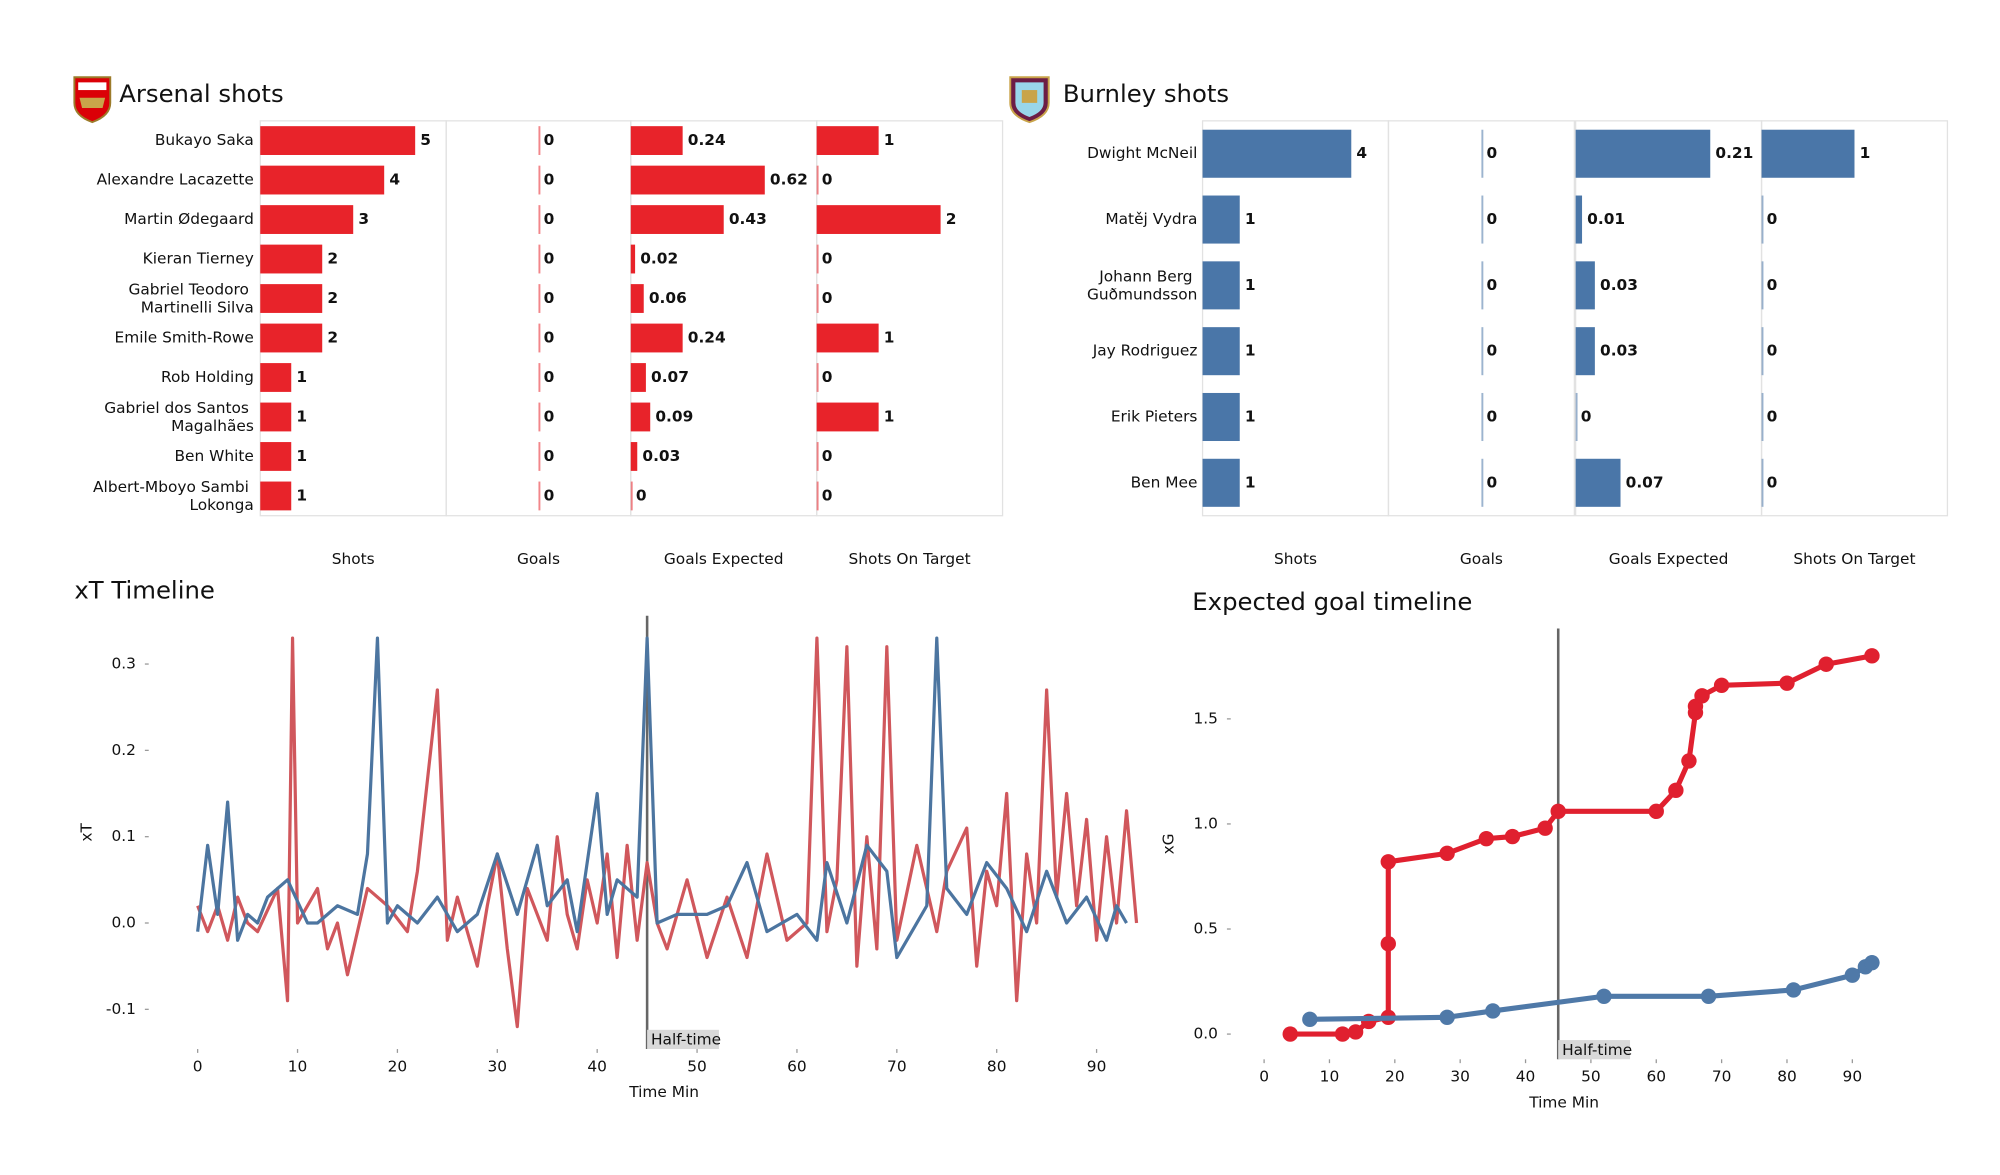  Describe the element at coordinates (363, 219) in the screenshot. I see `value-label: 3` at that location.